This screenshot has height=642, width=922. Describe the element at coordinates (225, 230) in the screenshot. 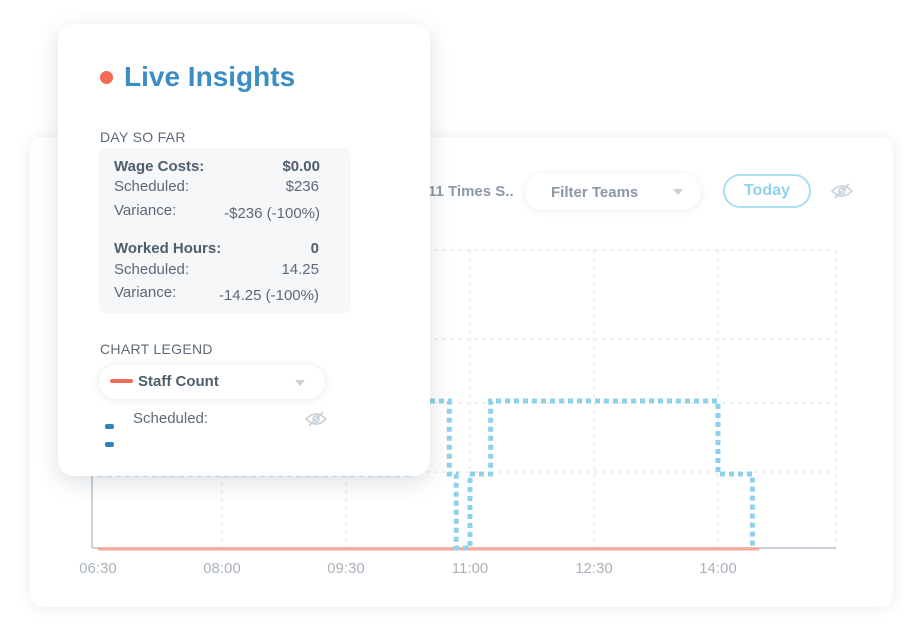

I see `stats-box` at that location.